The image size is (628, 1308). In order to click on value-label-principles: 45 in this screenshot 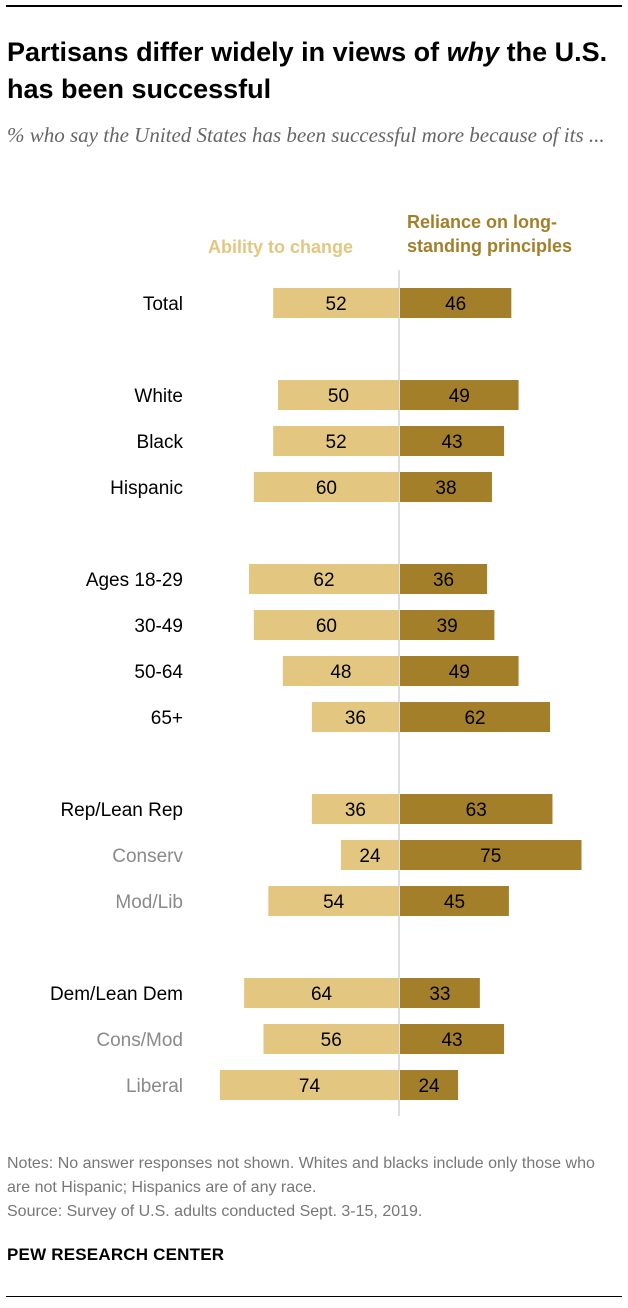, I will do `click(454, 902)`.